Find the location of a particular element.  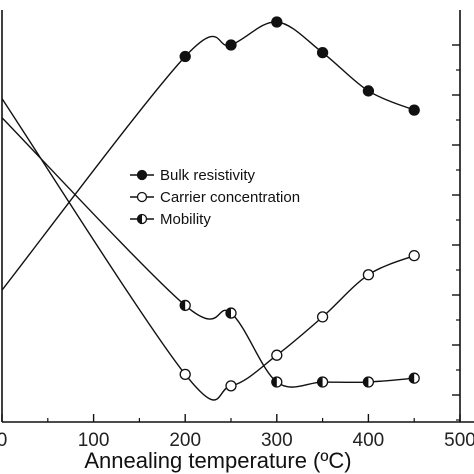

legend-item-mobility: Mobility is located at coordinates (170, 219).